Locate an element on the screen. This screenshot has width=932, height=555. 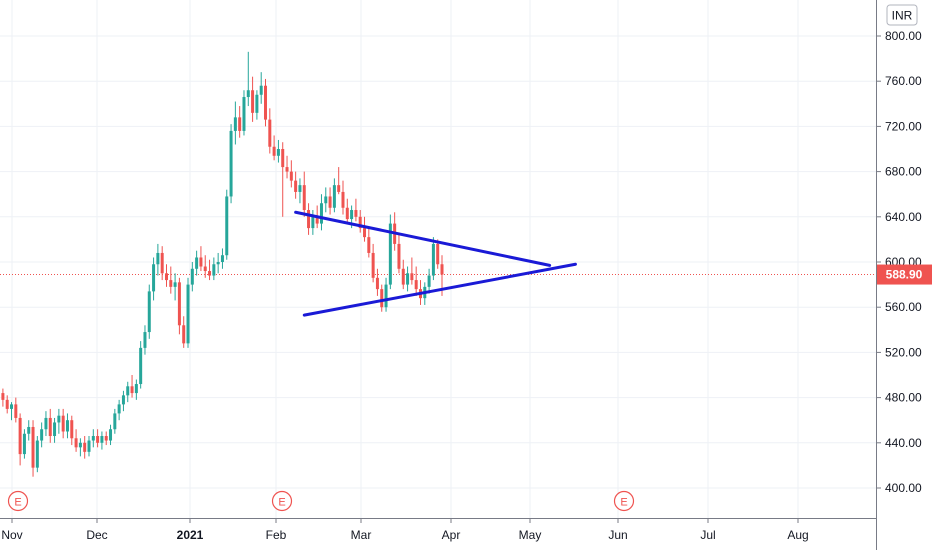
upper-trendline is located at coordinates (423, 238).